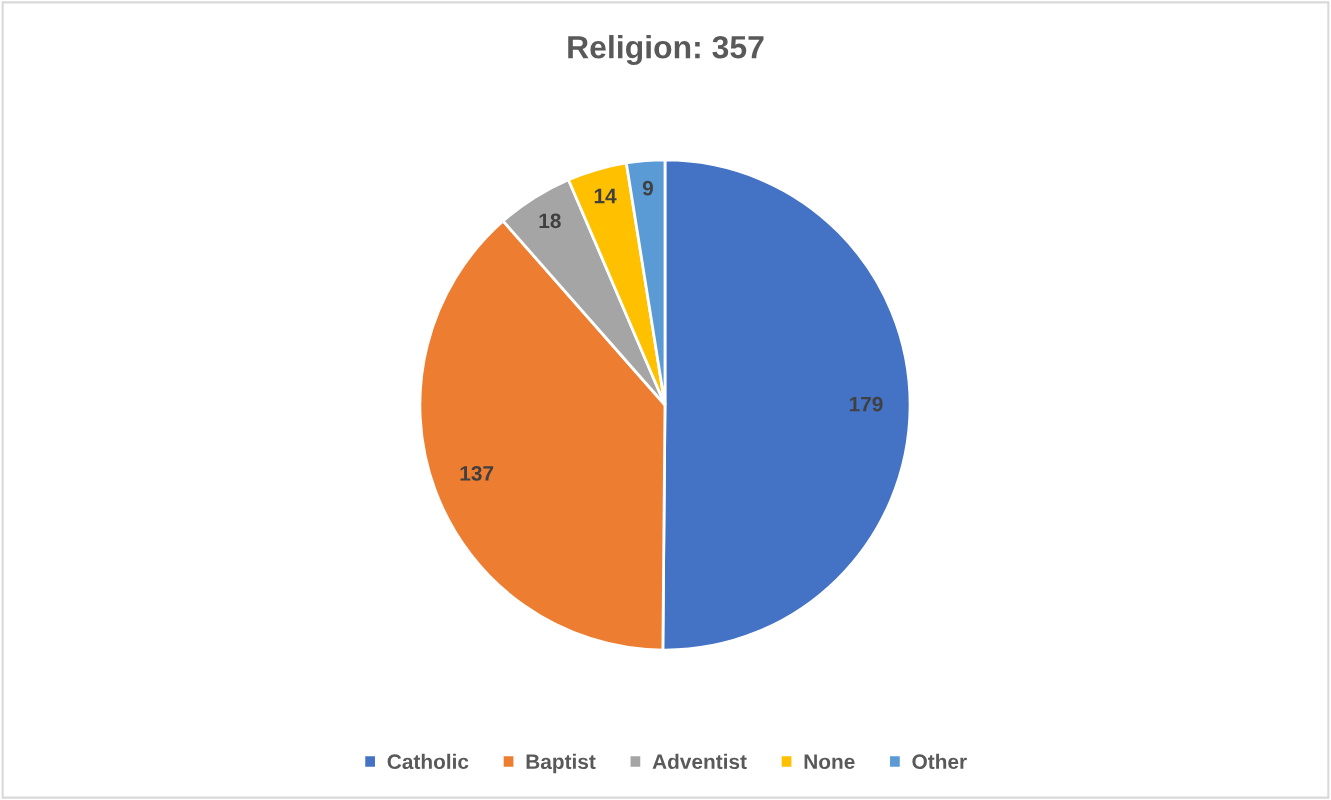  What do you see at coordinates (666, 50) in the screenshot?
I see `chart-title: Religion: 357` at bounding box center [666, 50].